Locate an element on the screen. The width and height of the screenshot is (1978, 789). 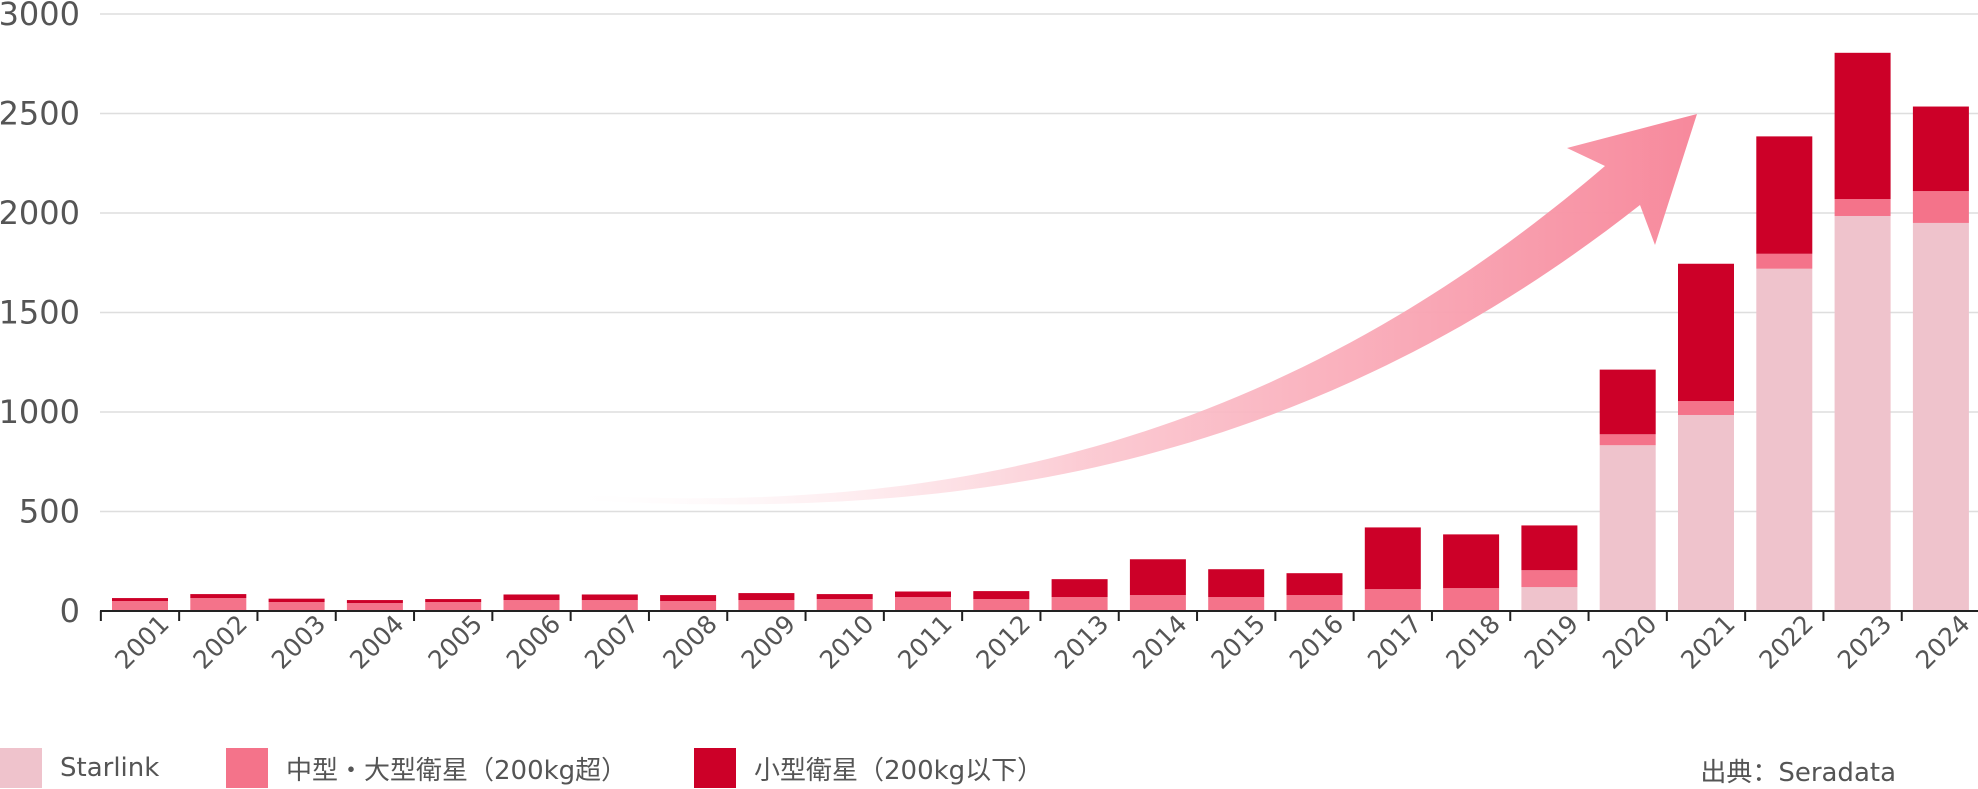
x-tick-label: 2017 is located at coordinates (1394, 641).